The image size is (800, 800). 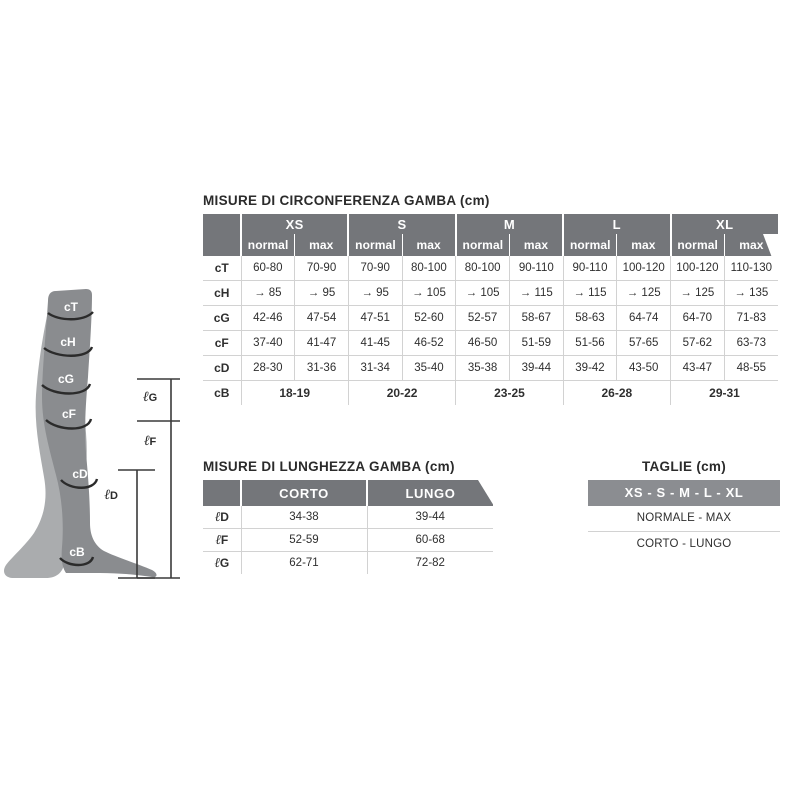 What do you see at coordinates (590, 368) in the screenshot?
I see `cell-cD-l-normal: 39-42` at bounding box center [590, 368].